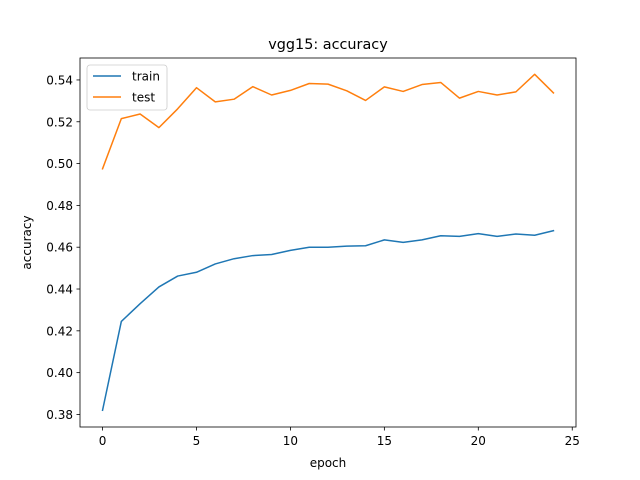 The width and height of the screenshot is (640, 480). I want to click on x-tick-label: 10, so click(290, 441).